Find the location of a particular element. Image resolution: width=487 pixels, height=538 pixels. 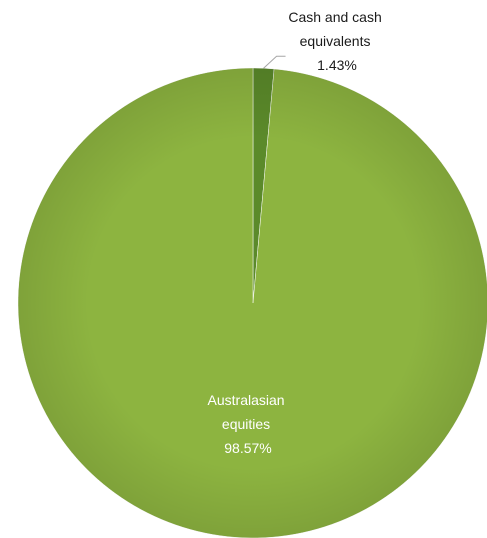

slice-label-cash-line2: equivalents is located at coordinates (335, 41).